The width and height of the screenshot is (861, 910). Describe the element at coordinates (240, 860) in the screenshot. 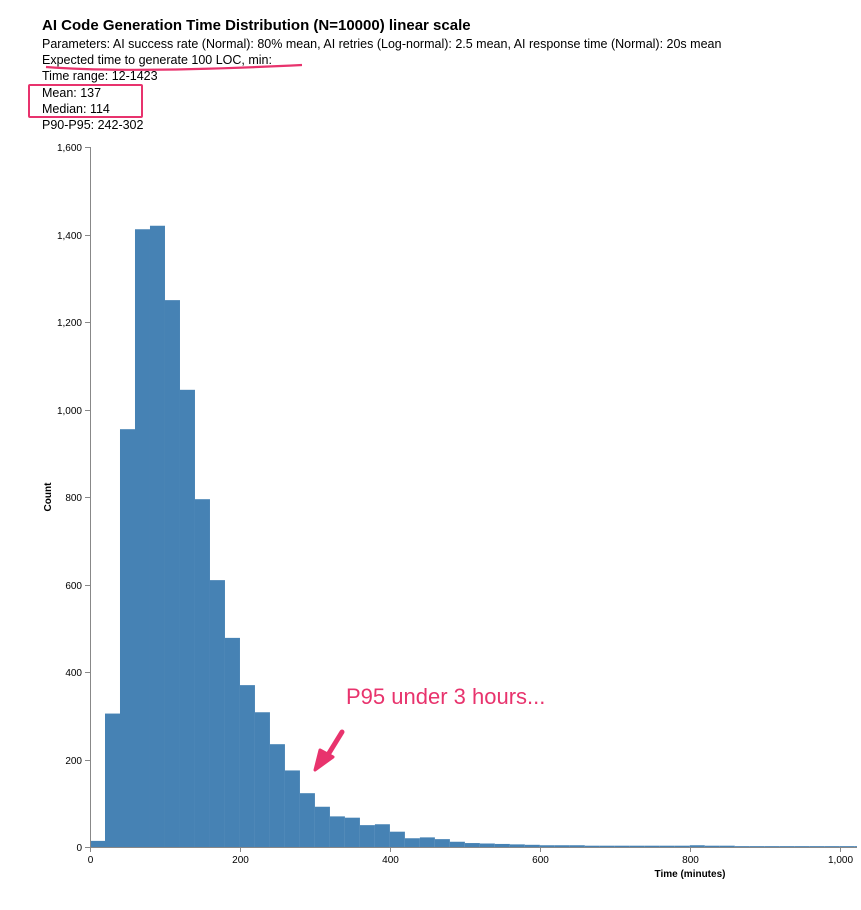

I see `x-tick-label: 200` at that location.